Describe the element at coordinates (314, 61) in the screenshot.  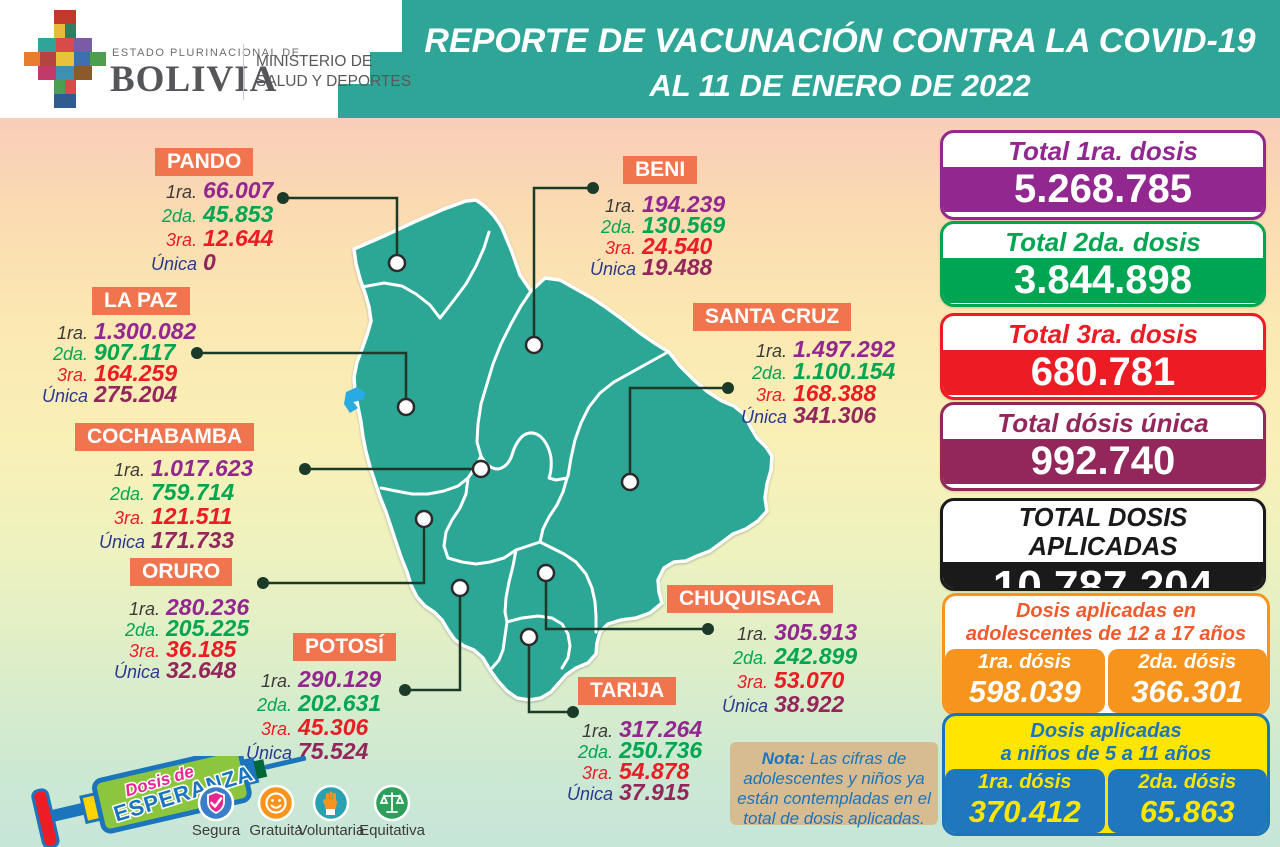
I see `ministry-line1: MINISTERIO DE` at that location.